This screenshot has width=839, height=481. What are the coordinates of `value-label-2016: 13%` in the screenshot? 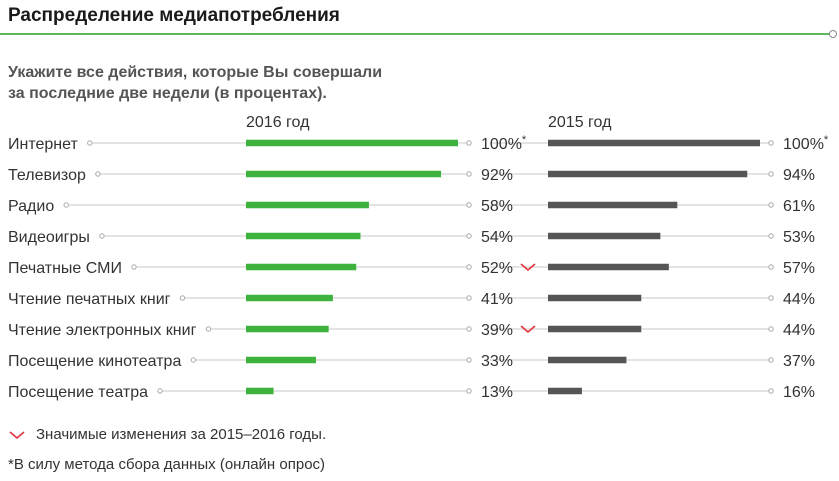 It's located at (497, 392).